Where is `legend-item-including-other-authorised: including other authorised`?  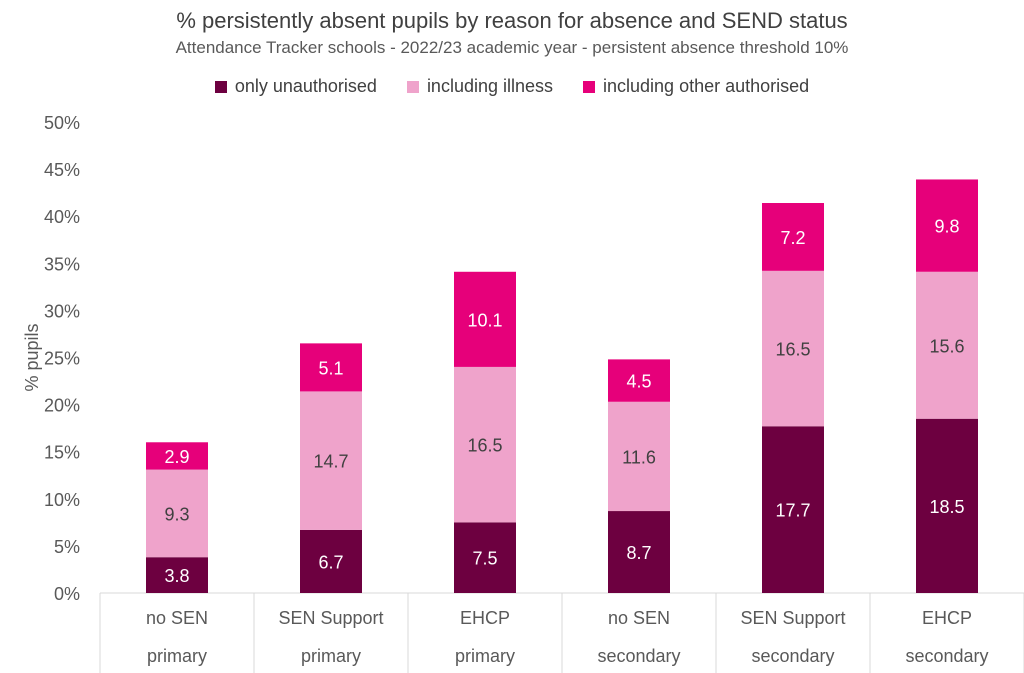
legend-item-including-other-authorised: including other authorised is located at coordinates (696, 86).